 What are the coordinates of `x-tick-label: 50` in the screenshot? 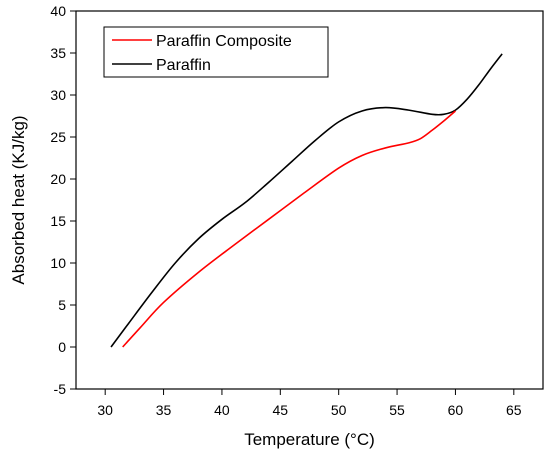 It's located at (339, 410).